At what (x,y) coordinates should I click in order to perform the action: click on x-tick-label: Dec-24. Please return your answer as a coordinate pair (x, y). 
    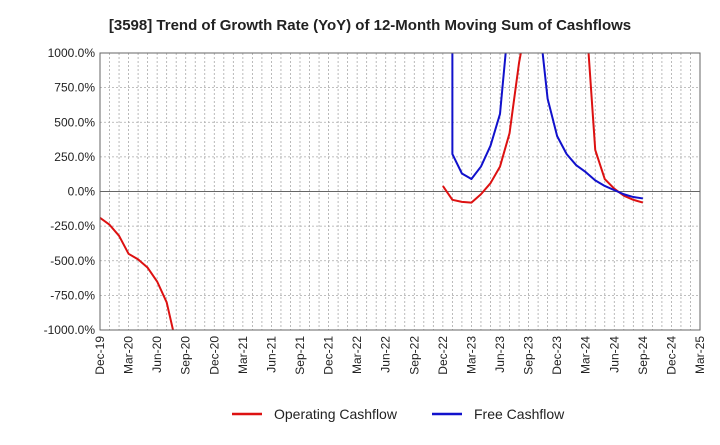
    Looking at the image, I should click on (671, 355).